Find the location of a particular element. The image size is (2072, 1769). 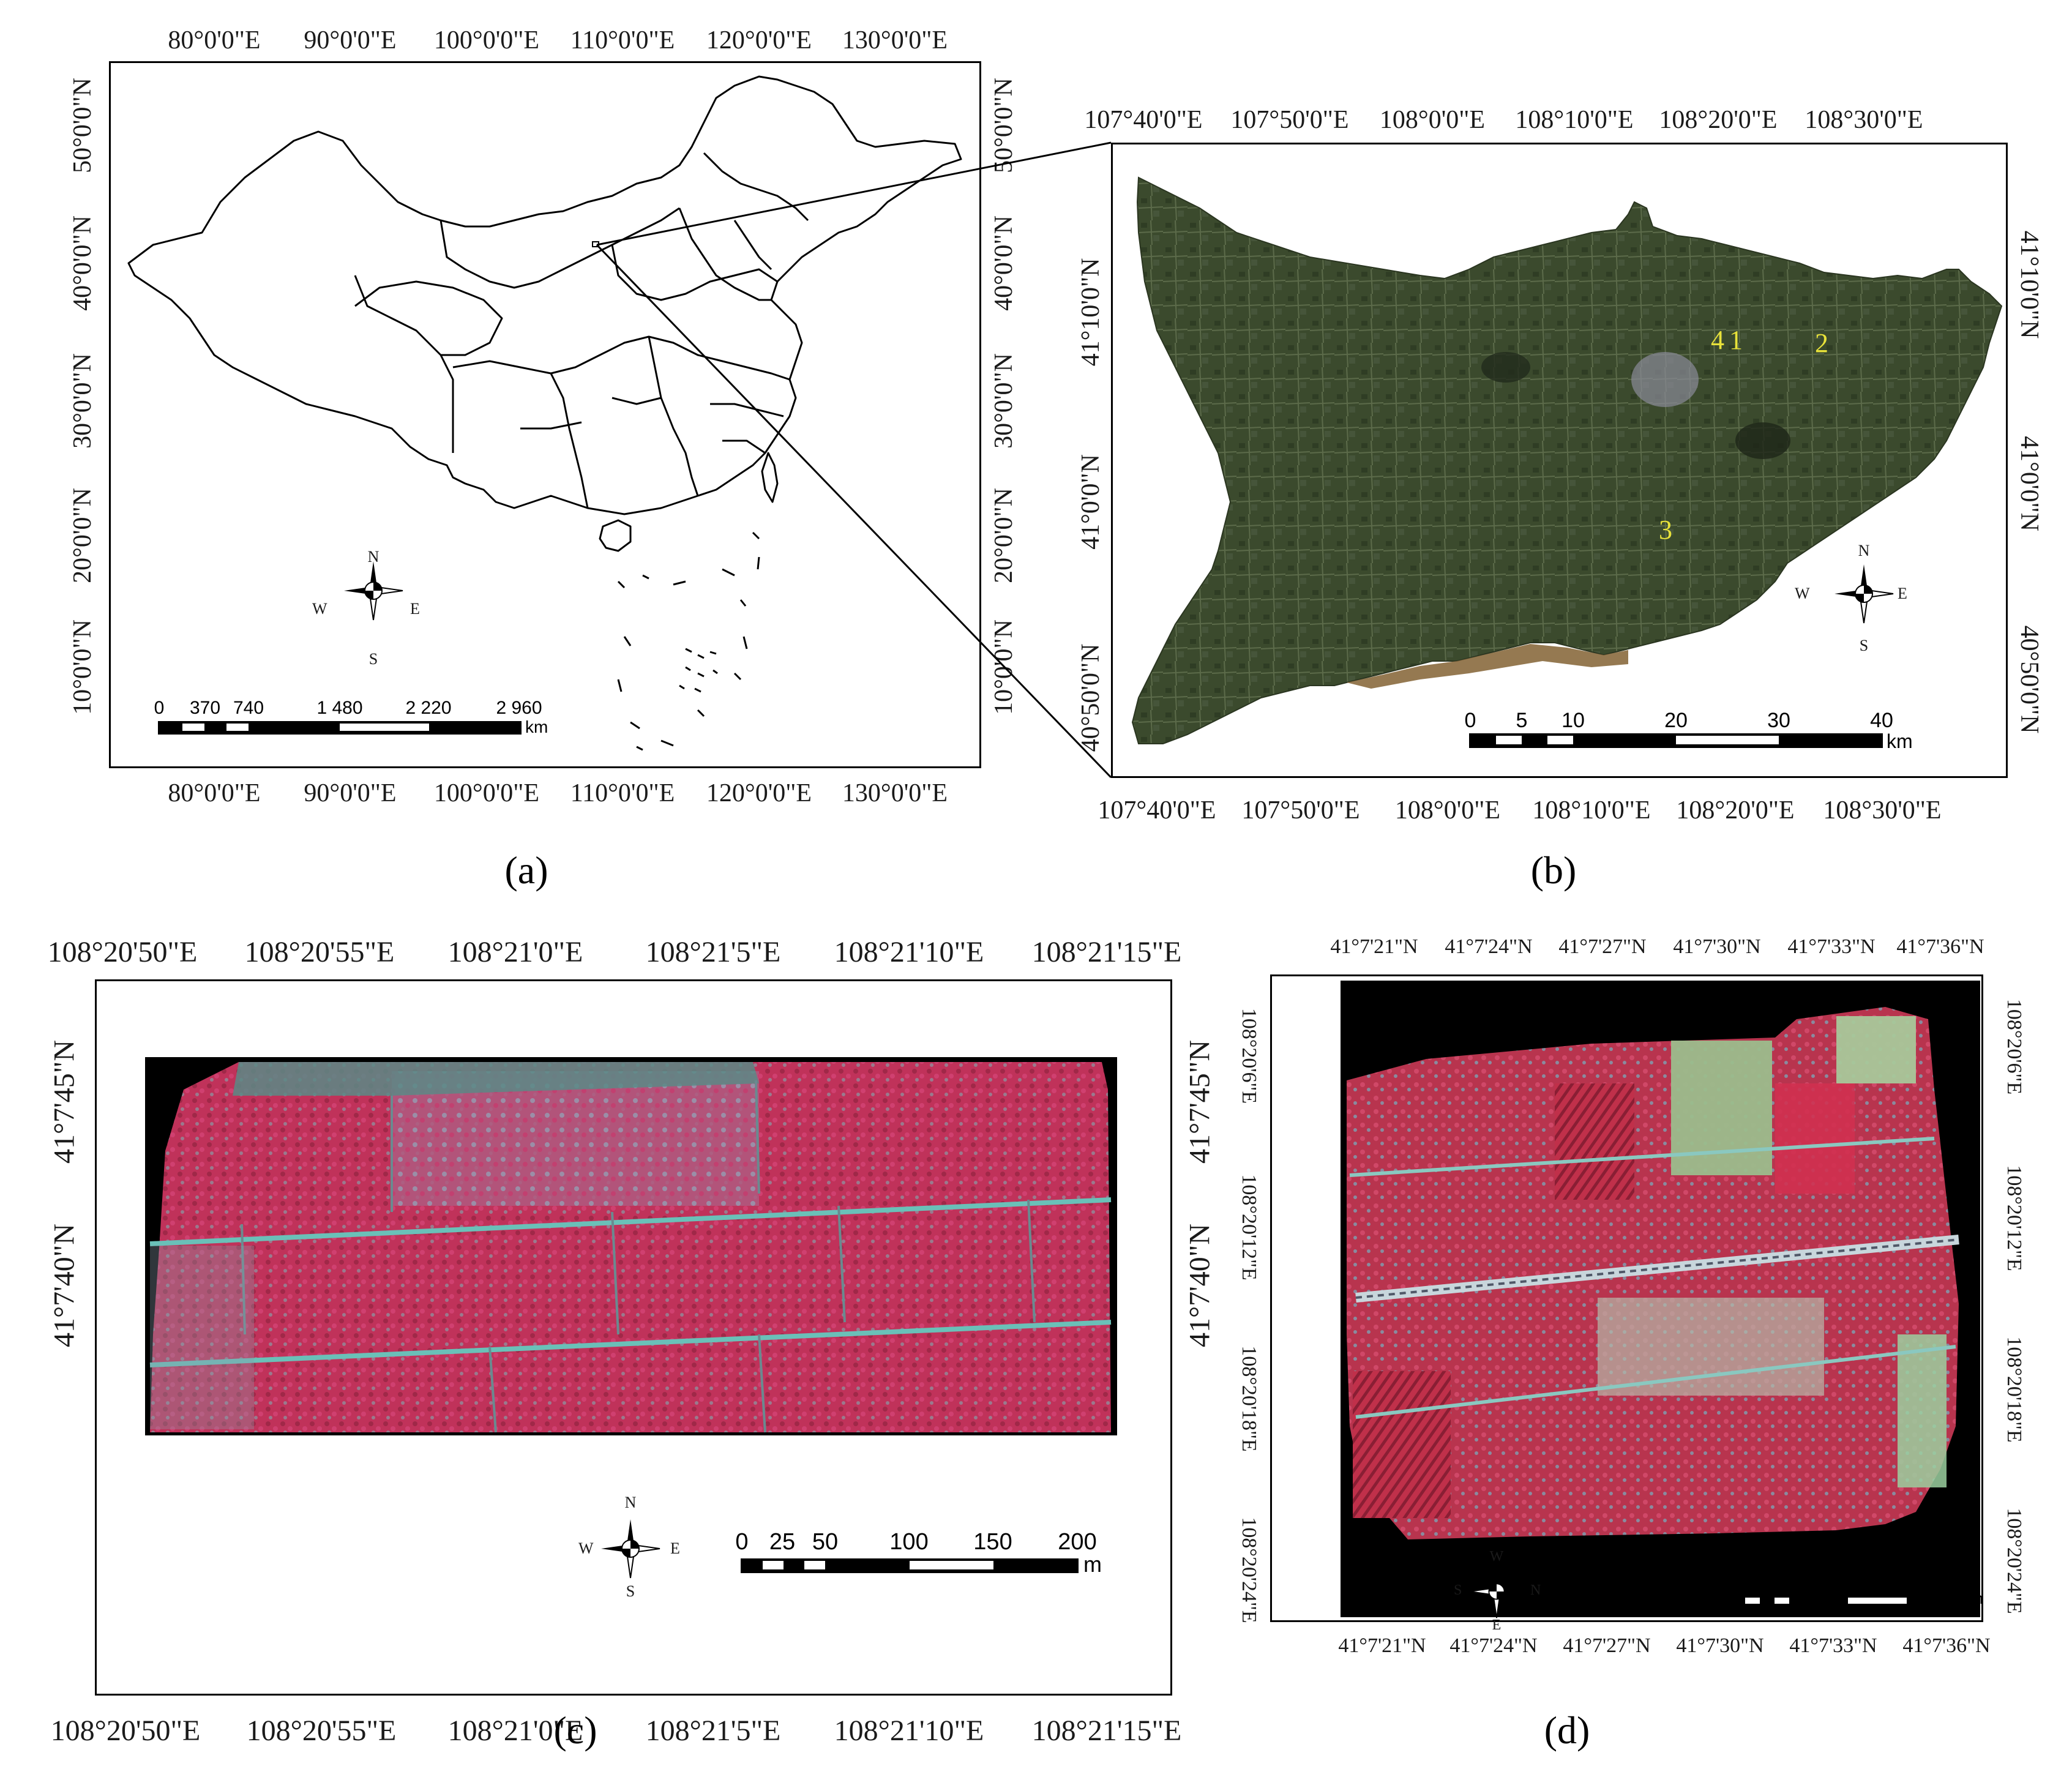

a-top-lon-5: 120°0'0"E is located at coordinates (759, 40).